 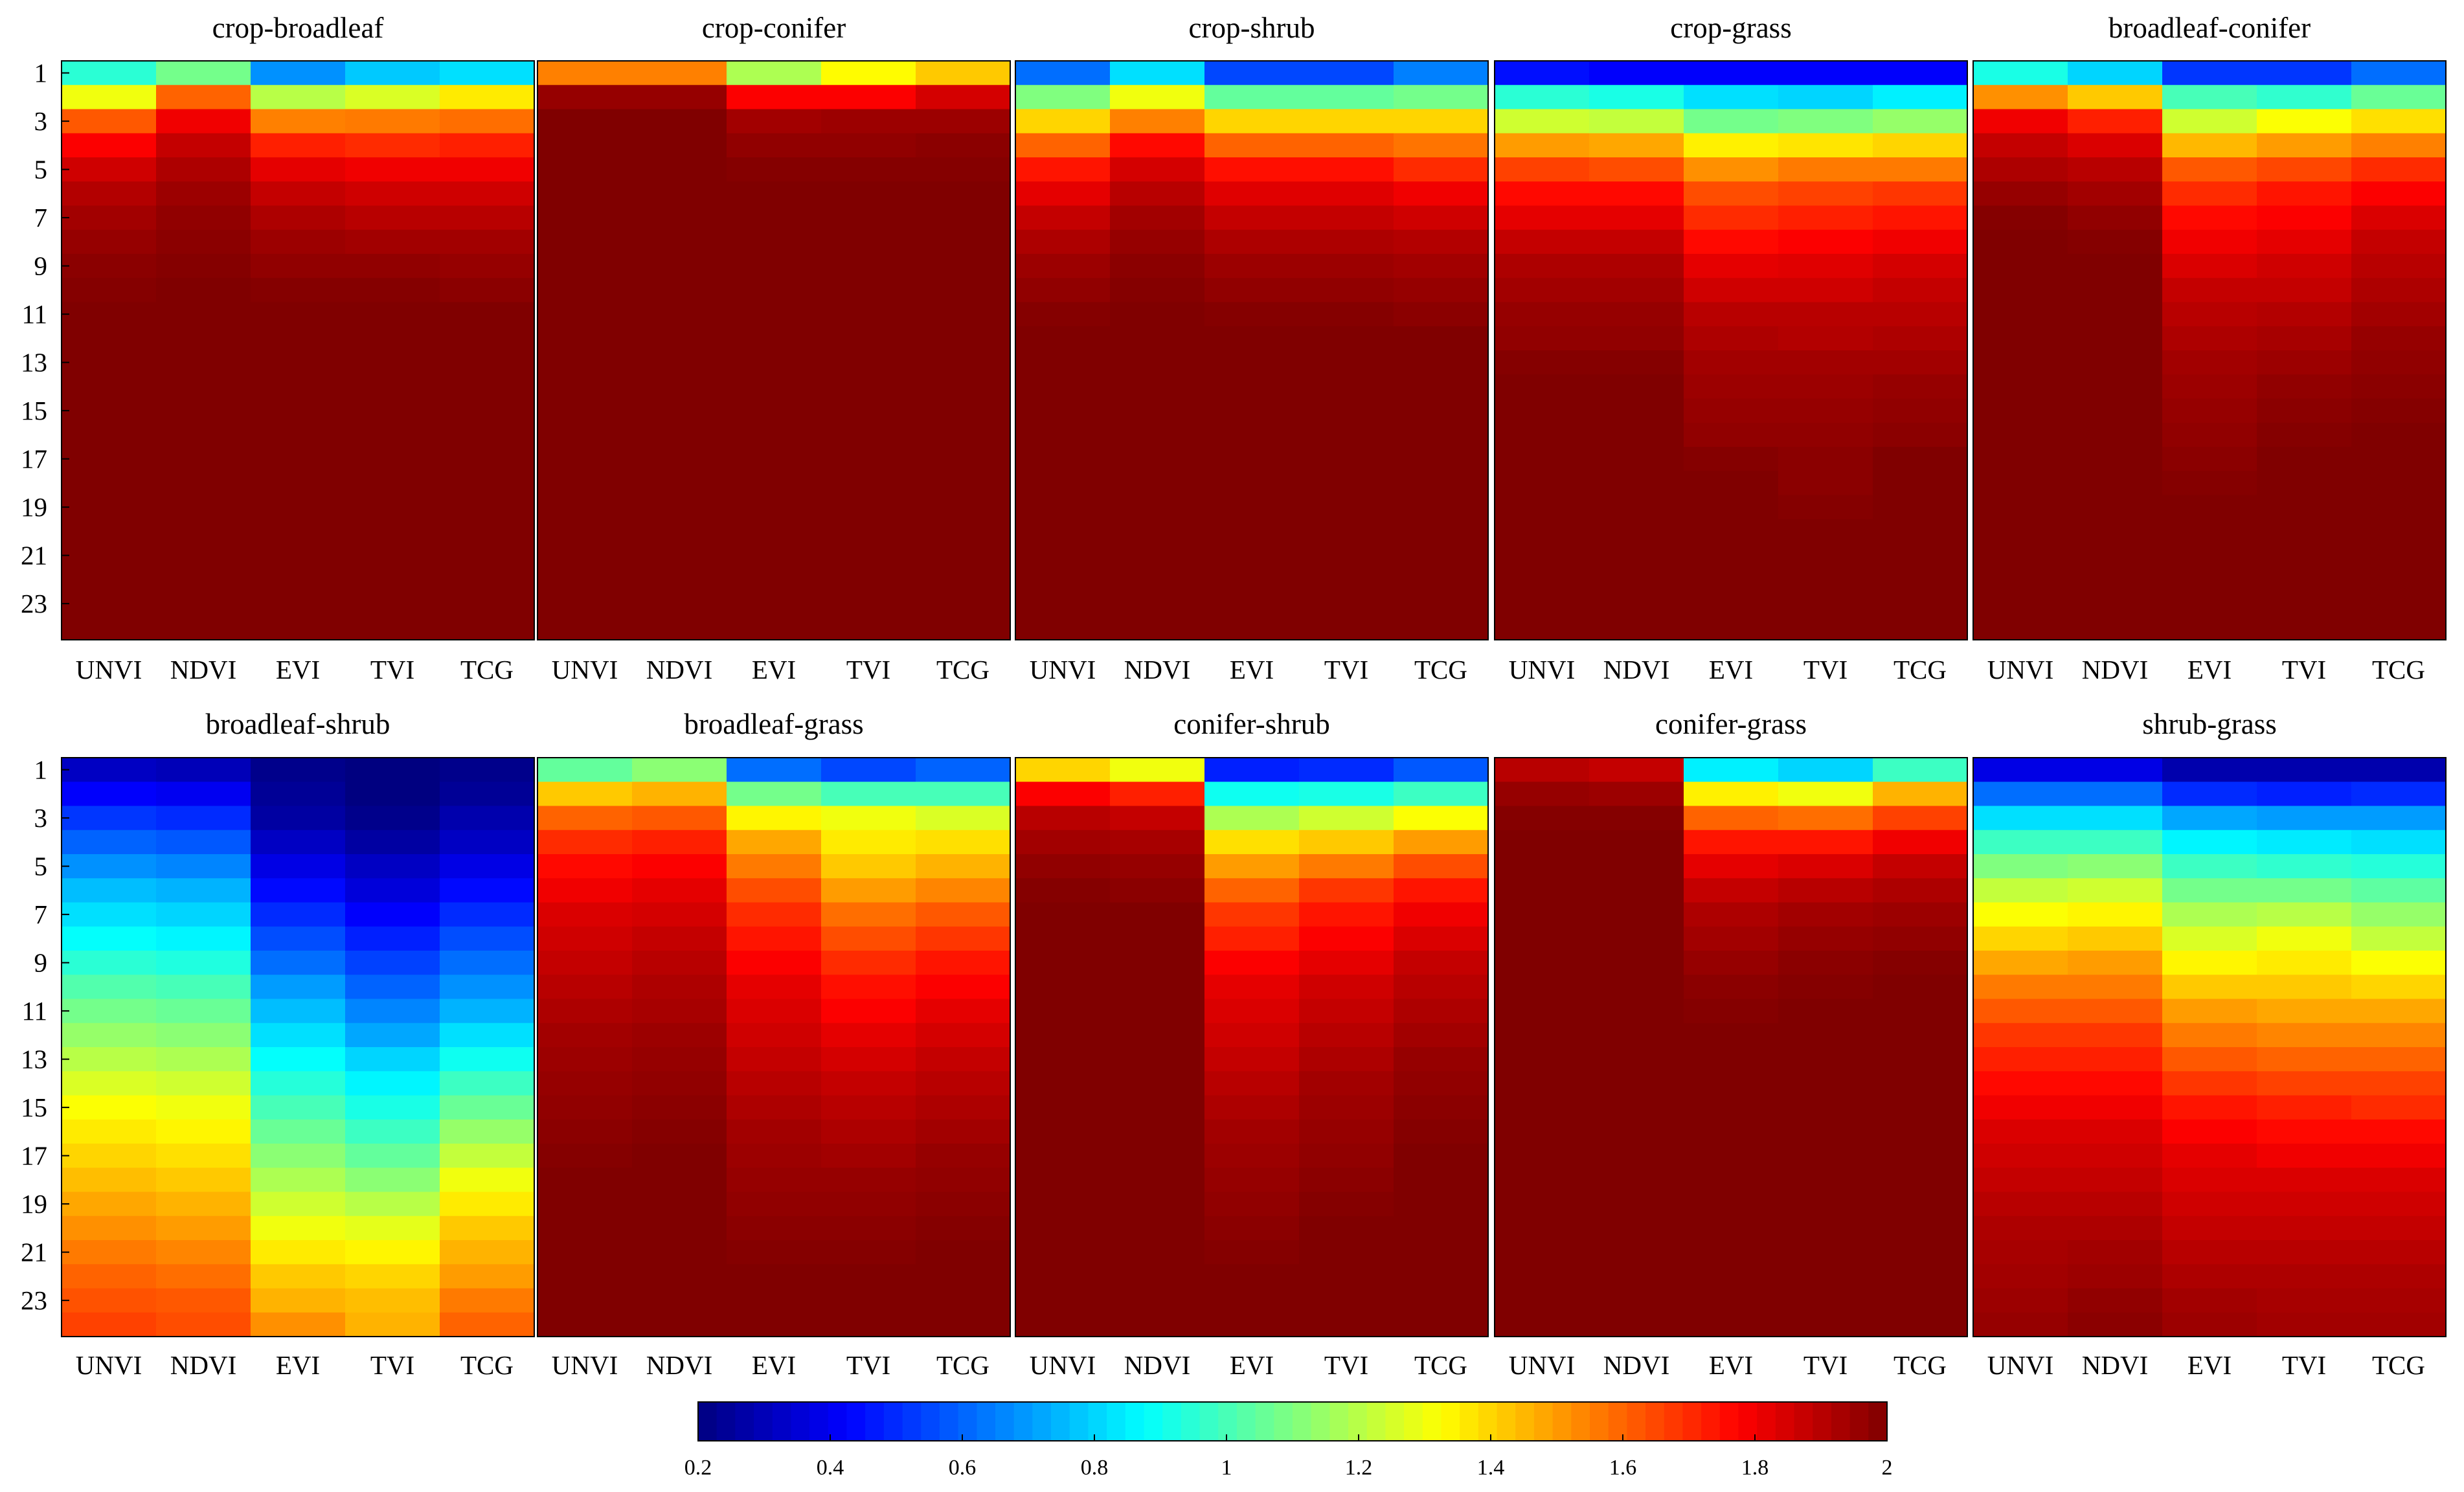 What do you see at coordinates (1731, 348) in the screenshot?
I see `panel-crop-grass: crop-grass UNVI NDVI EVI TVI TCG` at bounding box center [1731, 348].